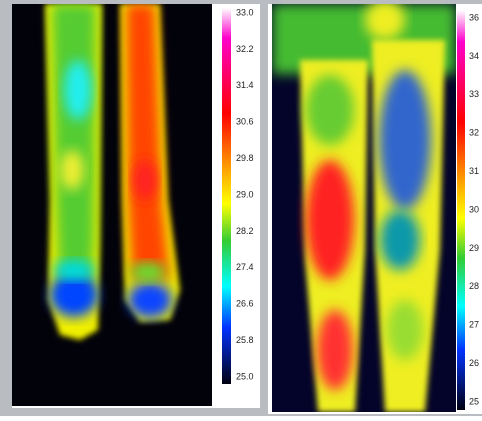  I want to click on left-color-scale, so click(226, 196).